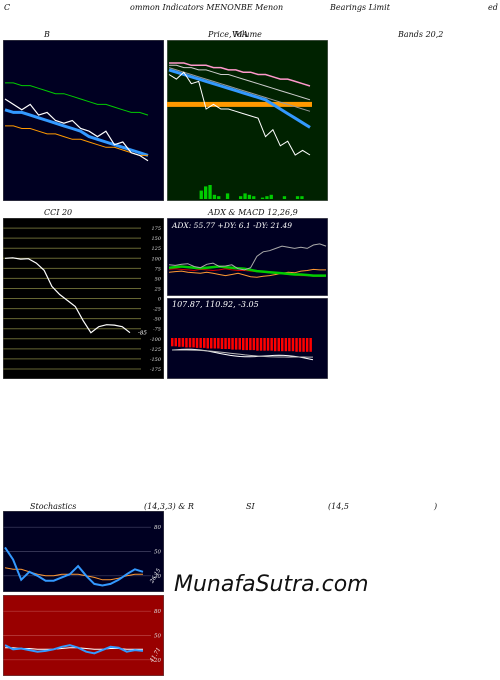 This screenshot has width=500, height=680. What do you see at coordinates (360, 7) in the screenshot?
I see `header-title-cont: Bearings Limit` at bounding box center [360, 7].